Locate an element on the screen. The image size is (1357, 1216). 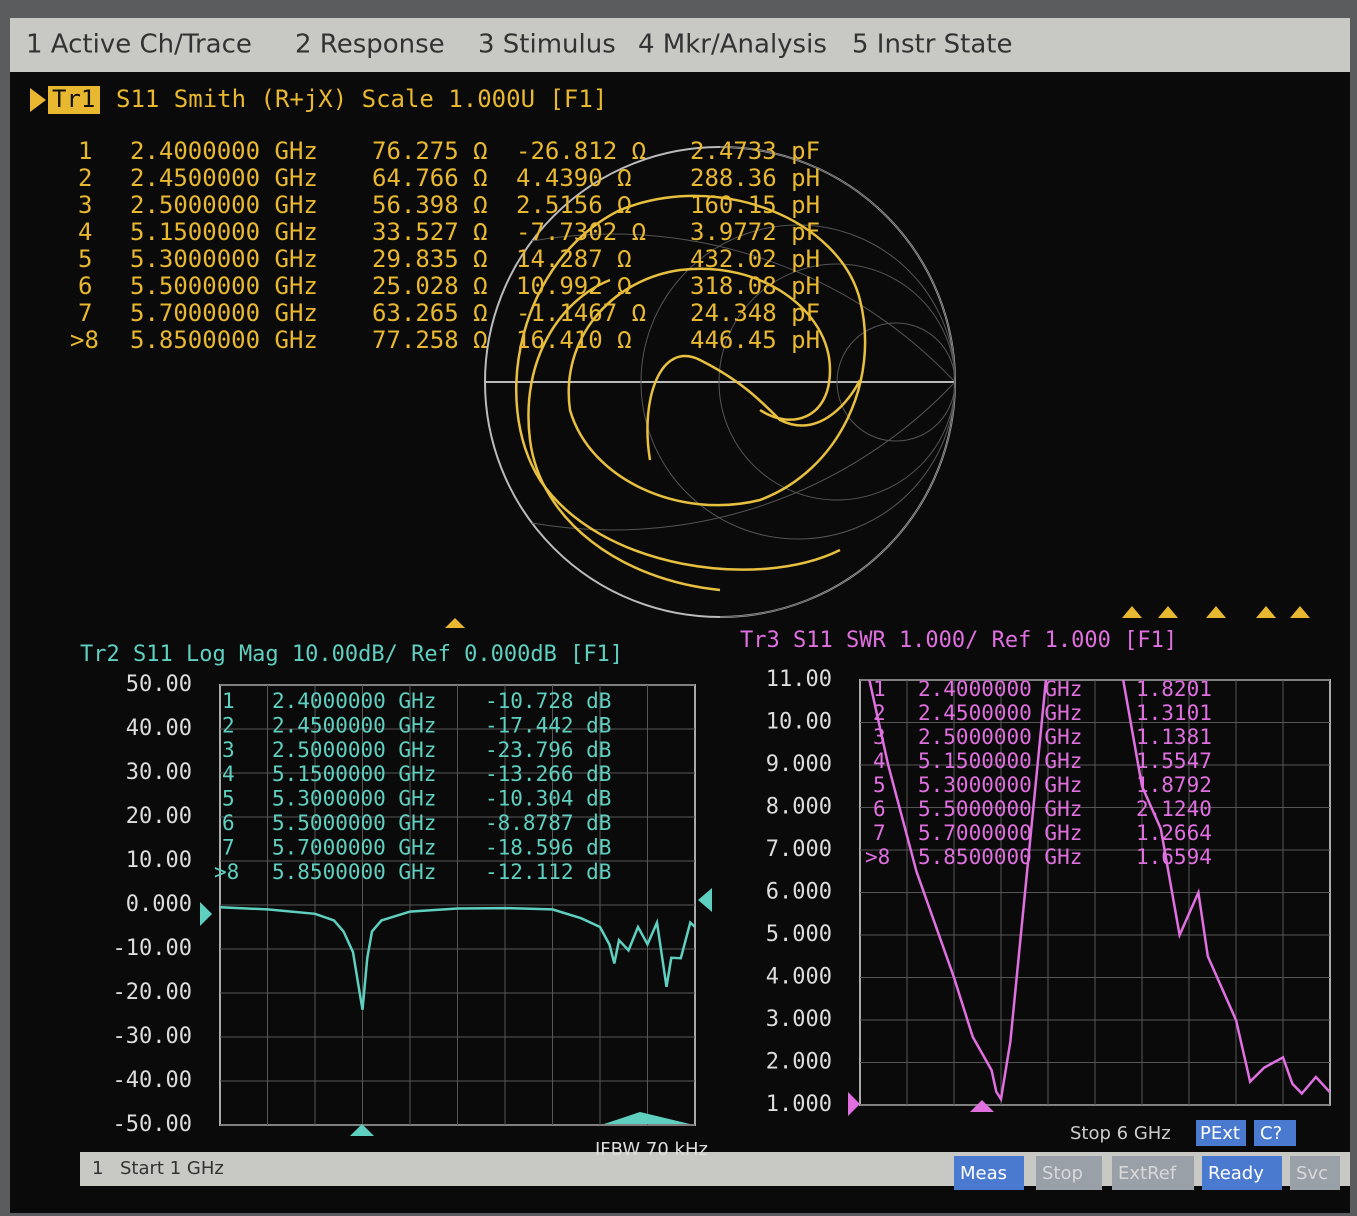
marker-cell: 16.410 Ω is located at coordinates (574, 340).